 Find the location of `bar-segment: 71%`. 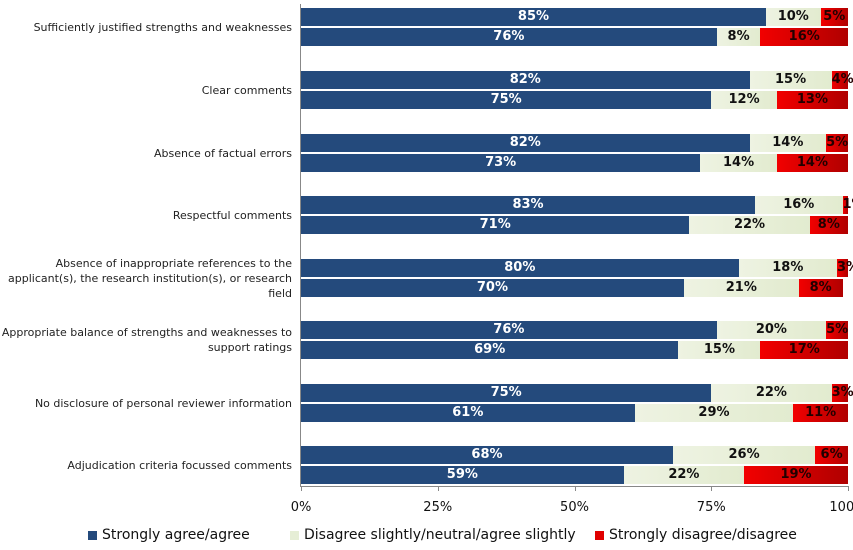

bar-segment: 71% is located at coordinates (495, 225).